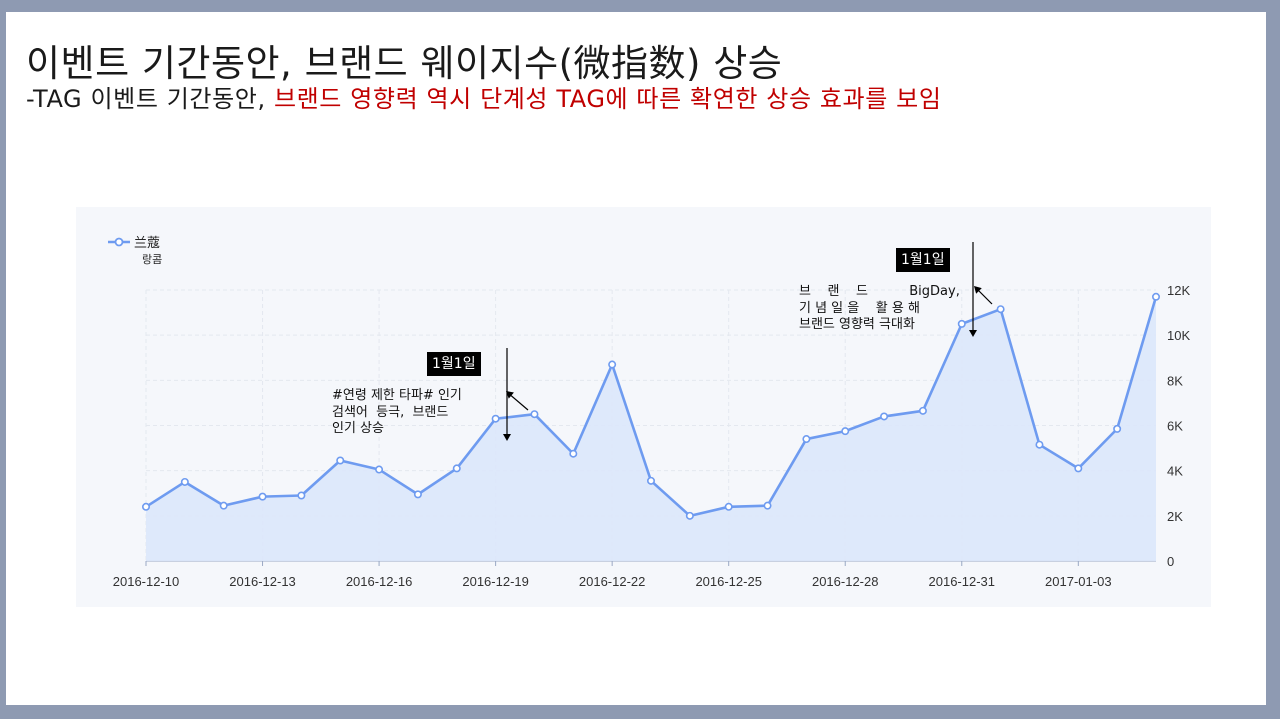  What do you see at coordinates (397, 412) in the screenshot?
I see `callout-note-1: #연령 제한 타파# 인기 검색어 등극, 브랜드 인기 상승` at bounding box center [397, 412].